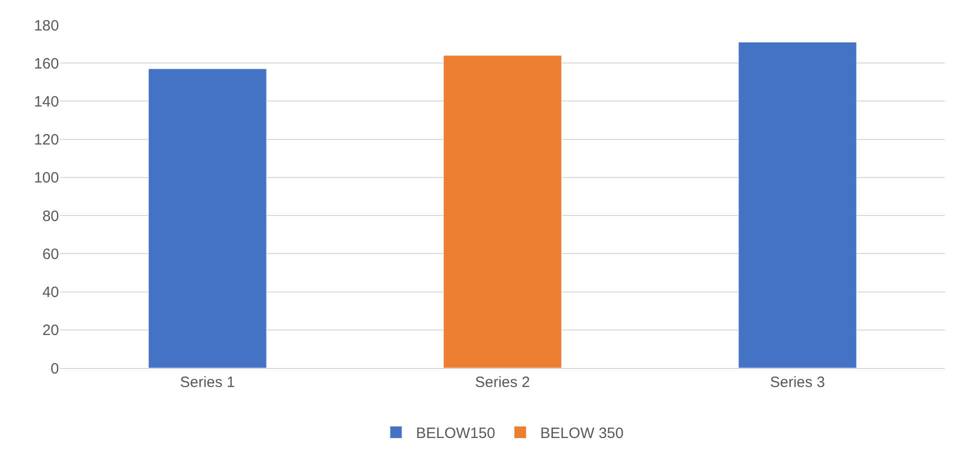 The width and height of the screenshot is (965, 468). Describe the element at coordinates (54, 369) in the screenshot. I see `y-tick-label: 0` at that location.